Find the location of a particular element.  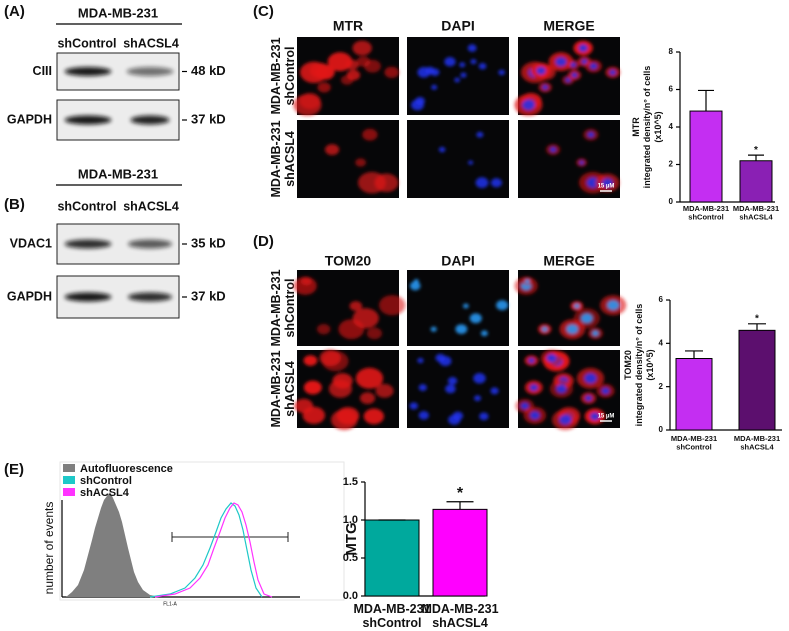

y-axis-label: MTG is located at coordinates (351, 538).